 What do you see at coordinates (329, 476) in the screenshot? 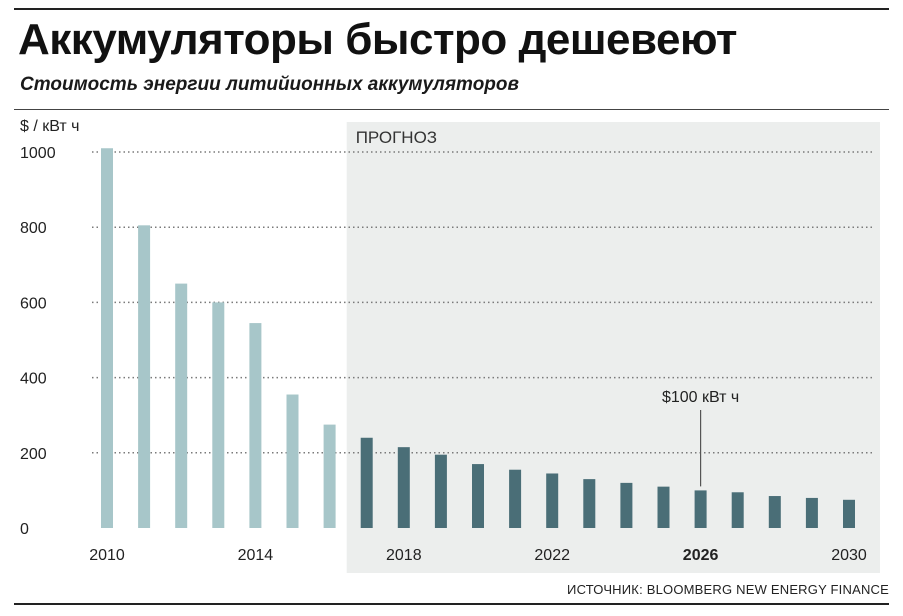
I see `bar-2016` at bounding box center [329, 476].